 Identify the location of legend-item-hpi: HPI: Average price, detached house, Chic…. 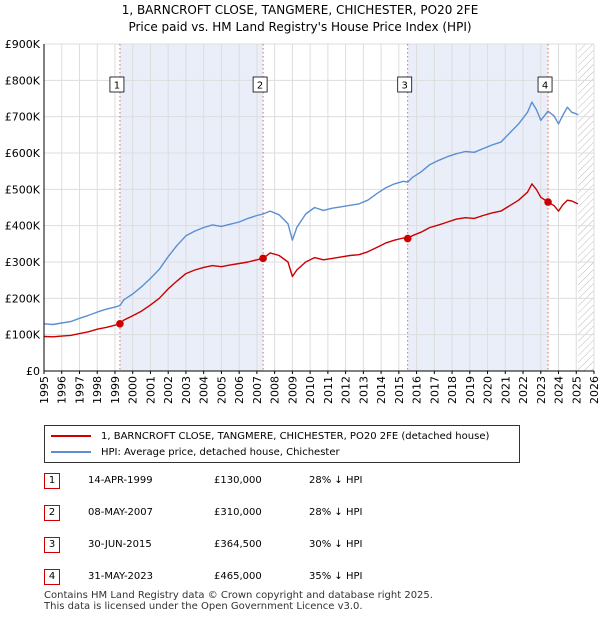
(195, 452).